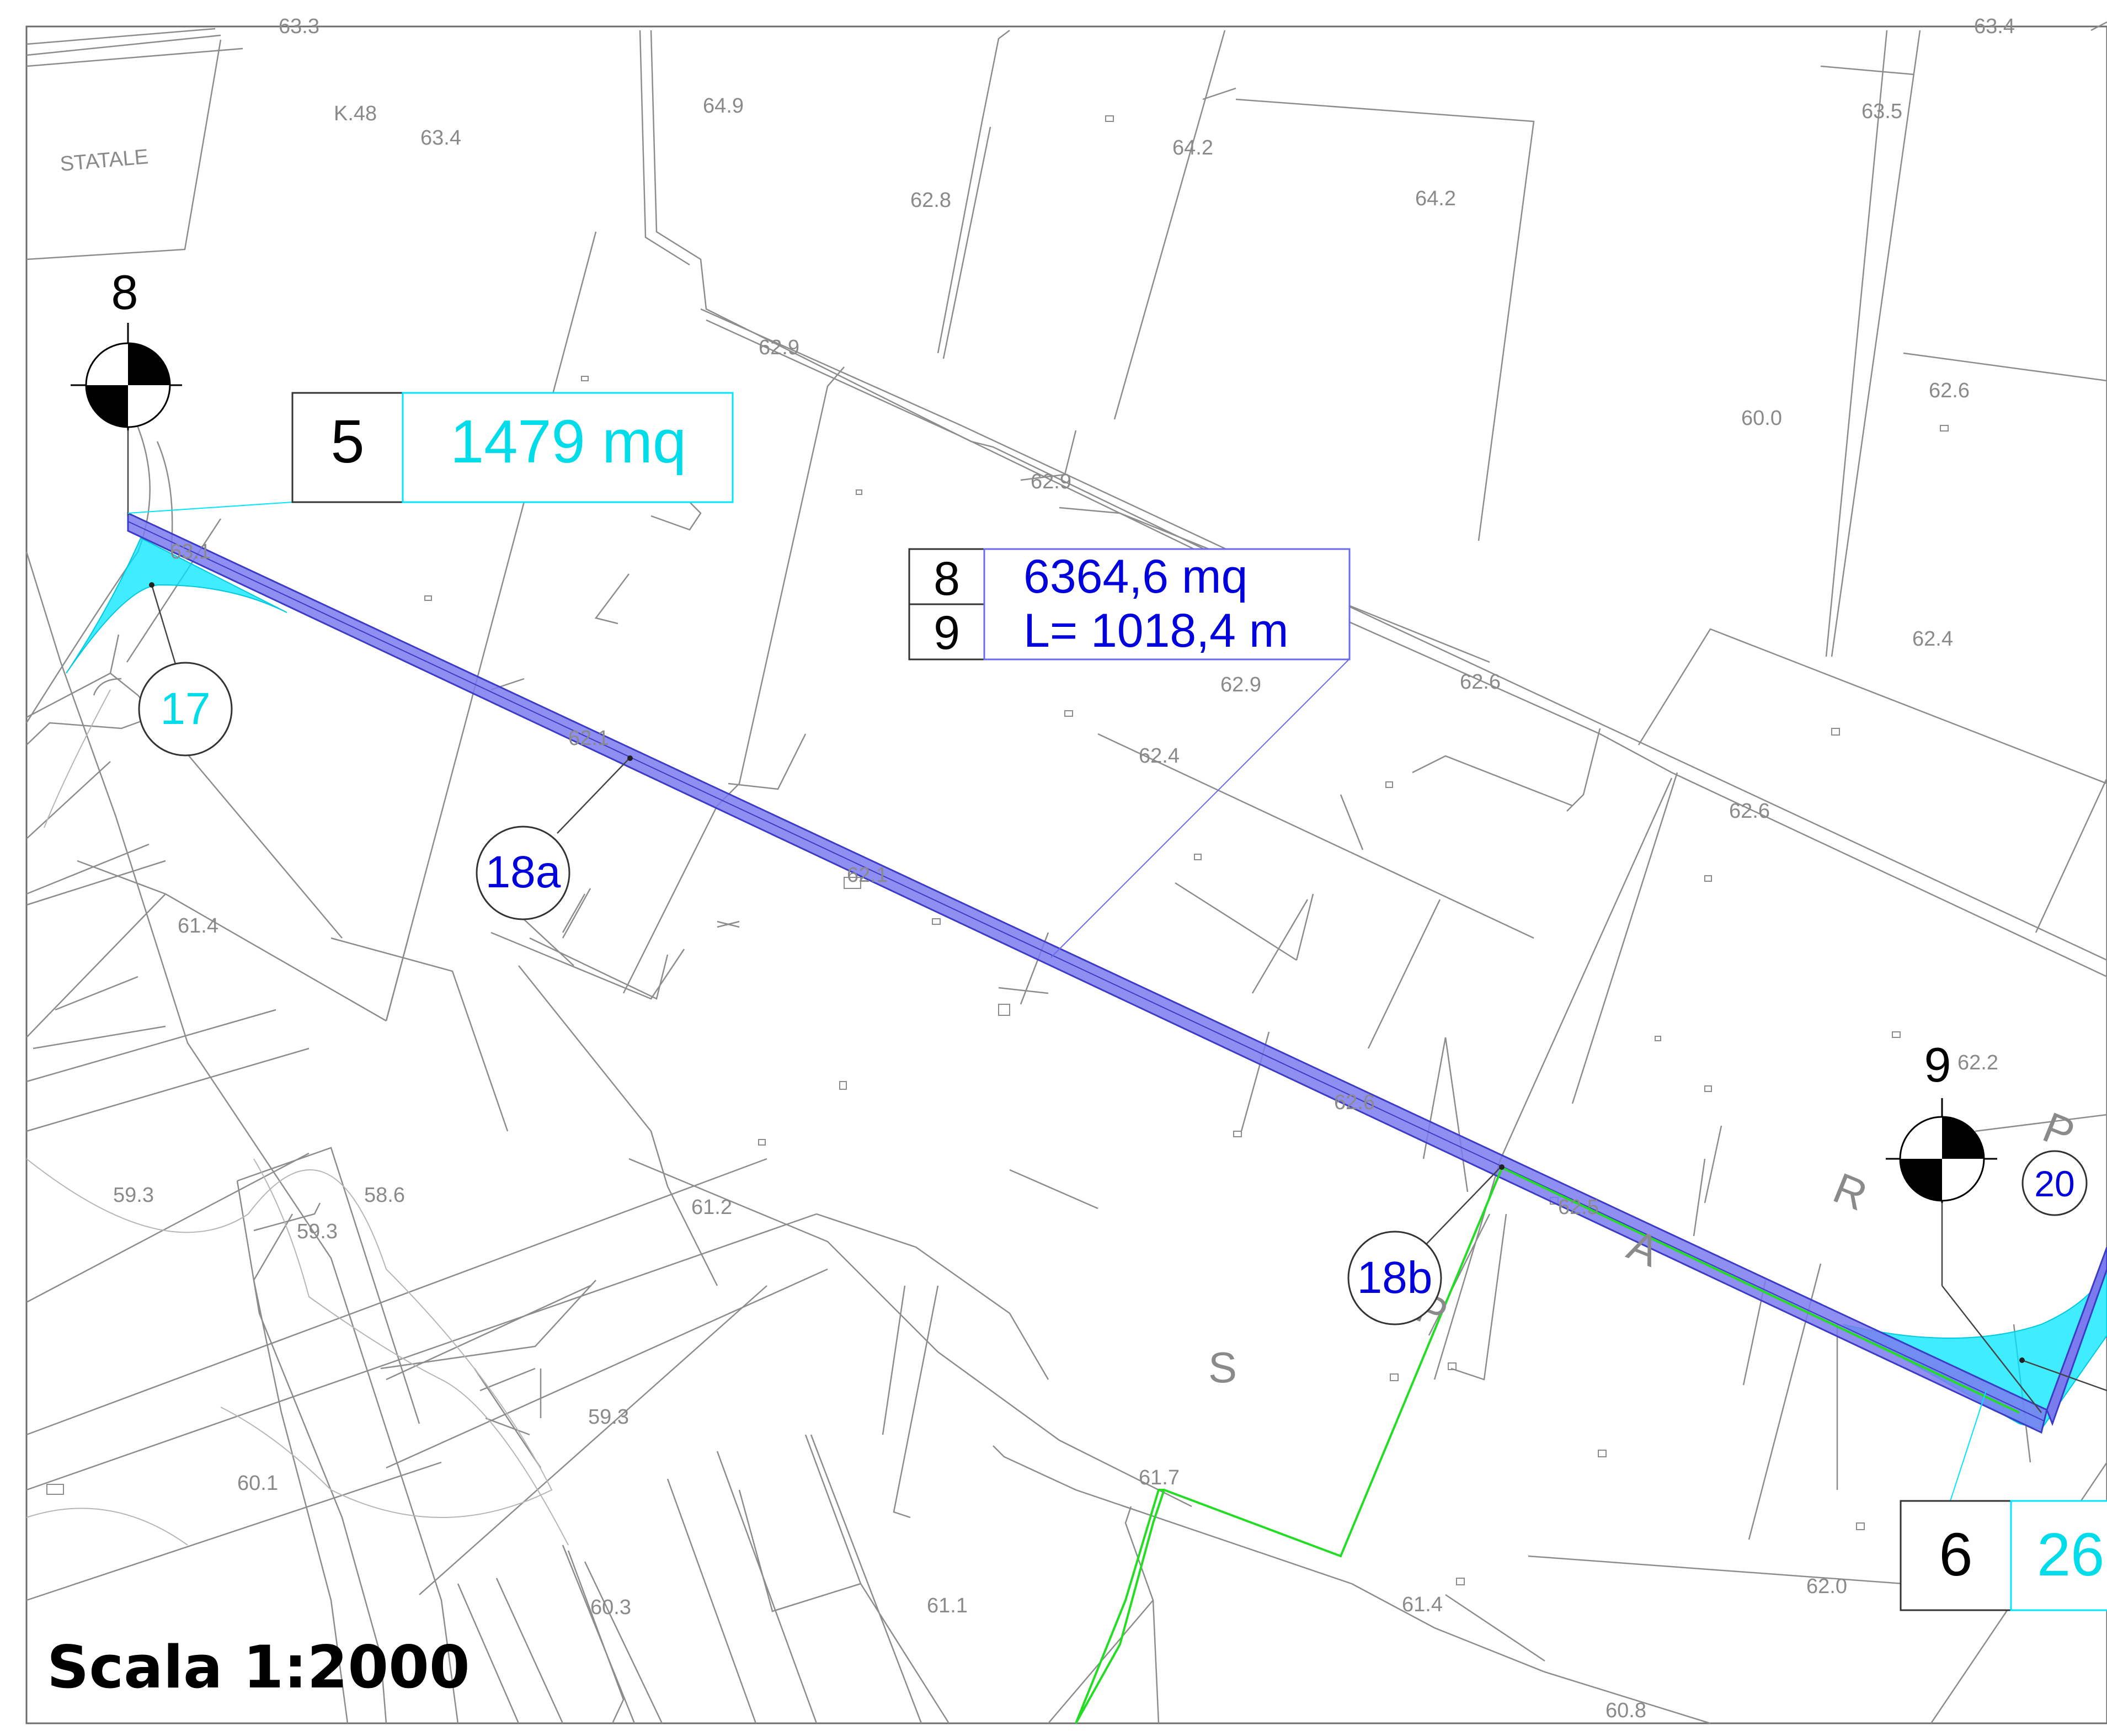 The width and height of the screenshot is (2107, 1736). What do you see at coordinates (1955, 1555) in the screenshot?
I see `area-box-6-index: 6` at bounding box center [1955, 1555].